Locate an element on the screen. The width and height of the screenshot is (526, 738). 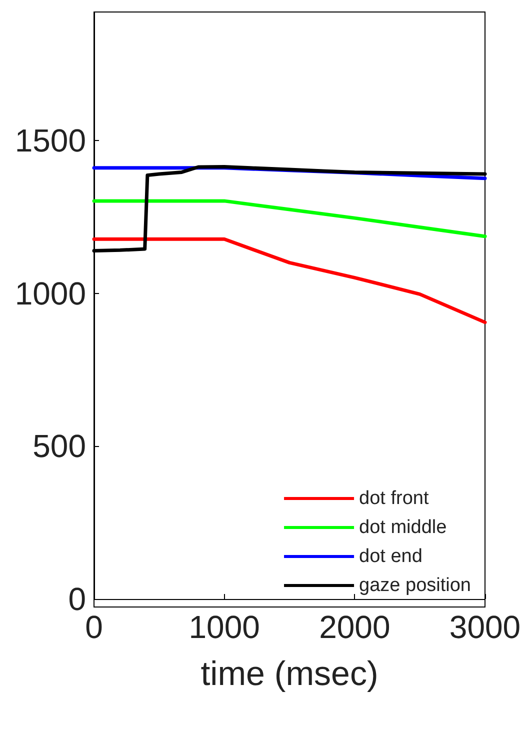
y-tick-label: 1000 is located at coordinates (50, 293).